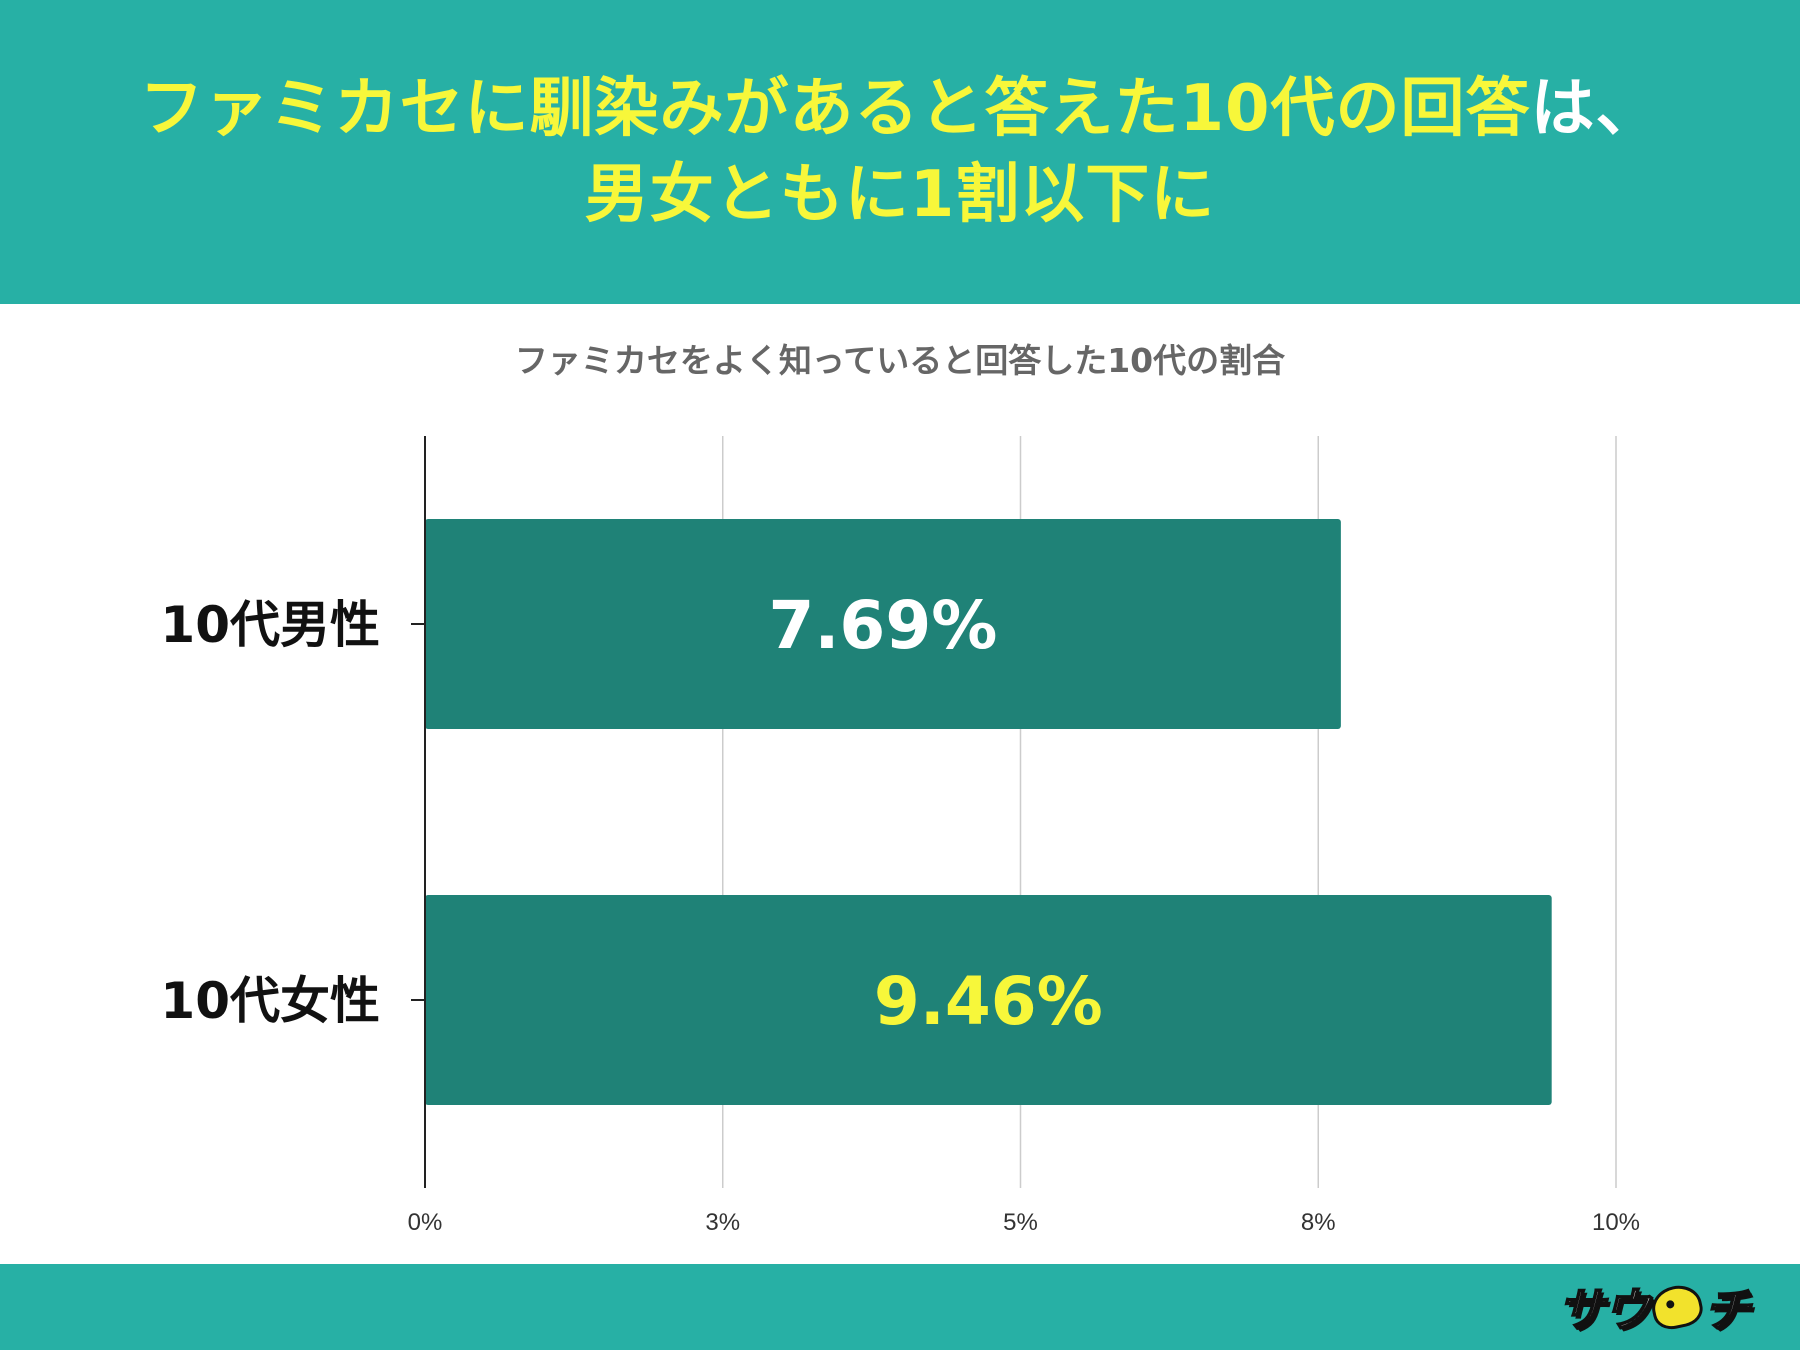 The height and width of the screenshot is (1350, 1800). I want to click on x-tick-label: 10%, so click(1616, 1222).